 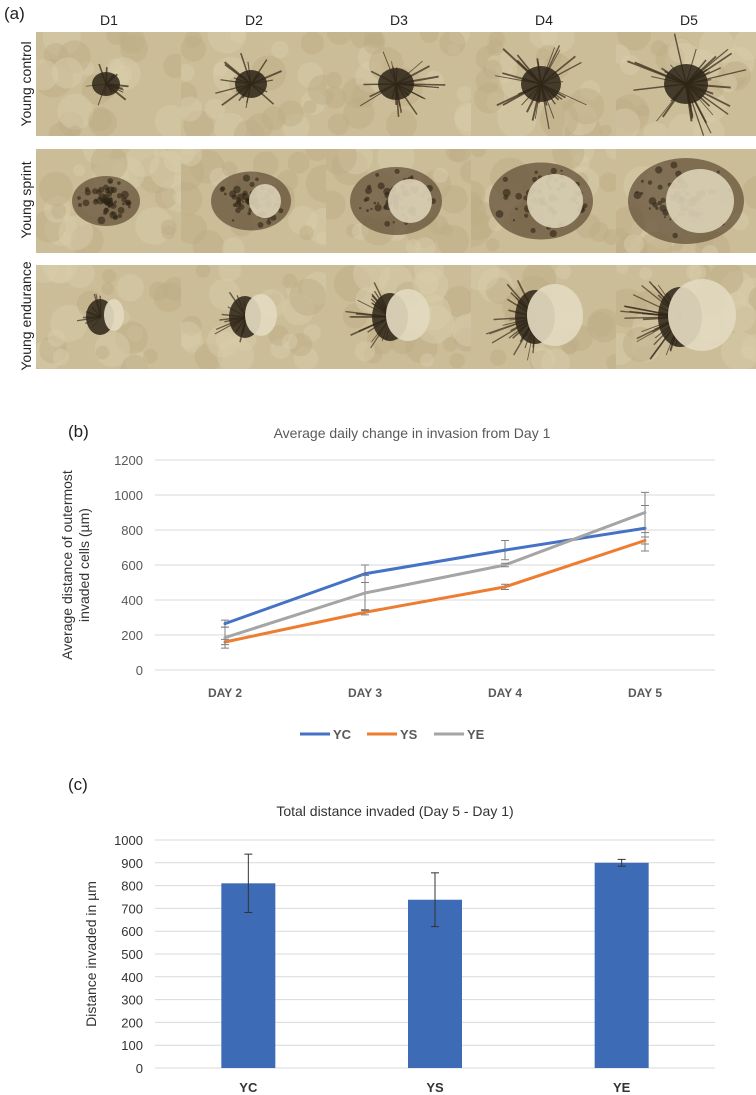 I want to click on column-label-d1: D1, so click(x=109, y=20).